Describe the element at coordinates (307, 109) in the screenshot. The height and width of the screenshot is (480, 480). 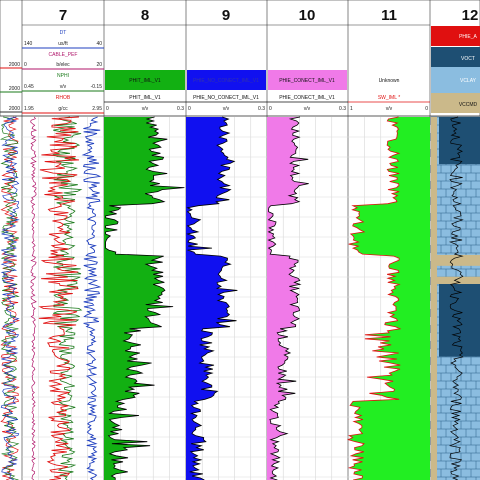
I see `phie-conect-unit: v/v` at that location.